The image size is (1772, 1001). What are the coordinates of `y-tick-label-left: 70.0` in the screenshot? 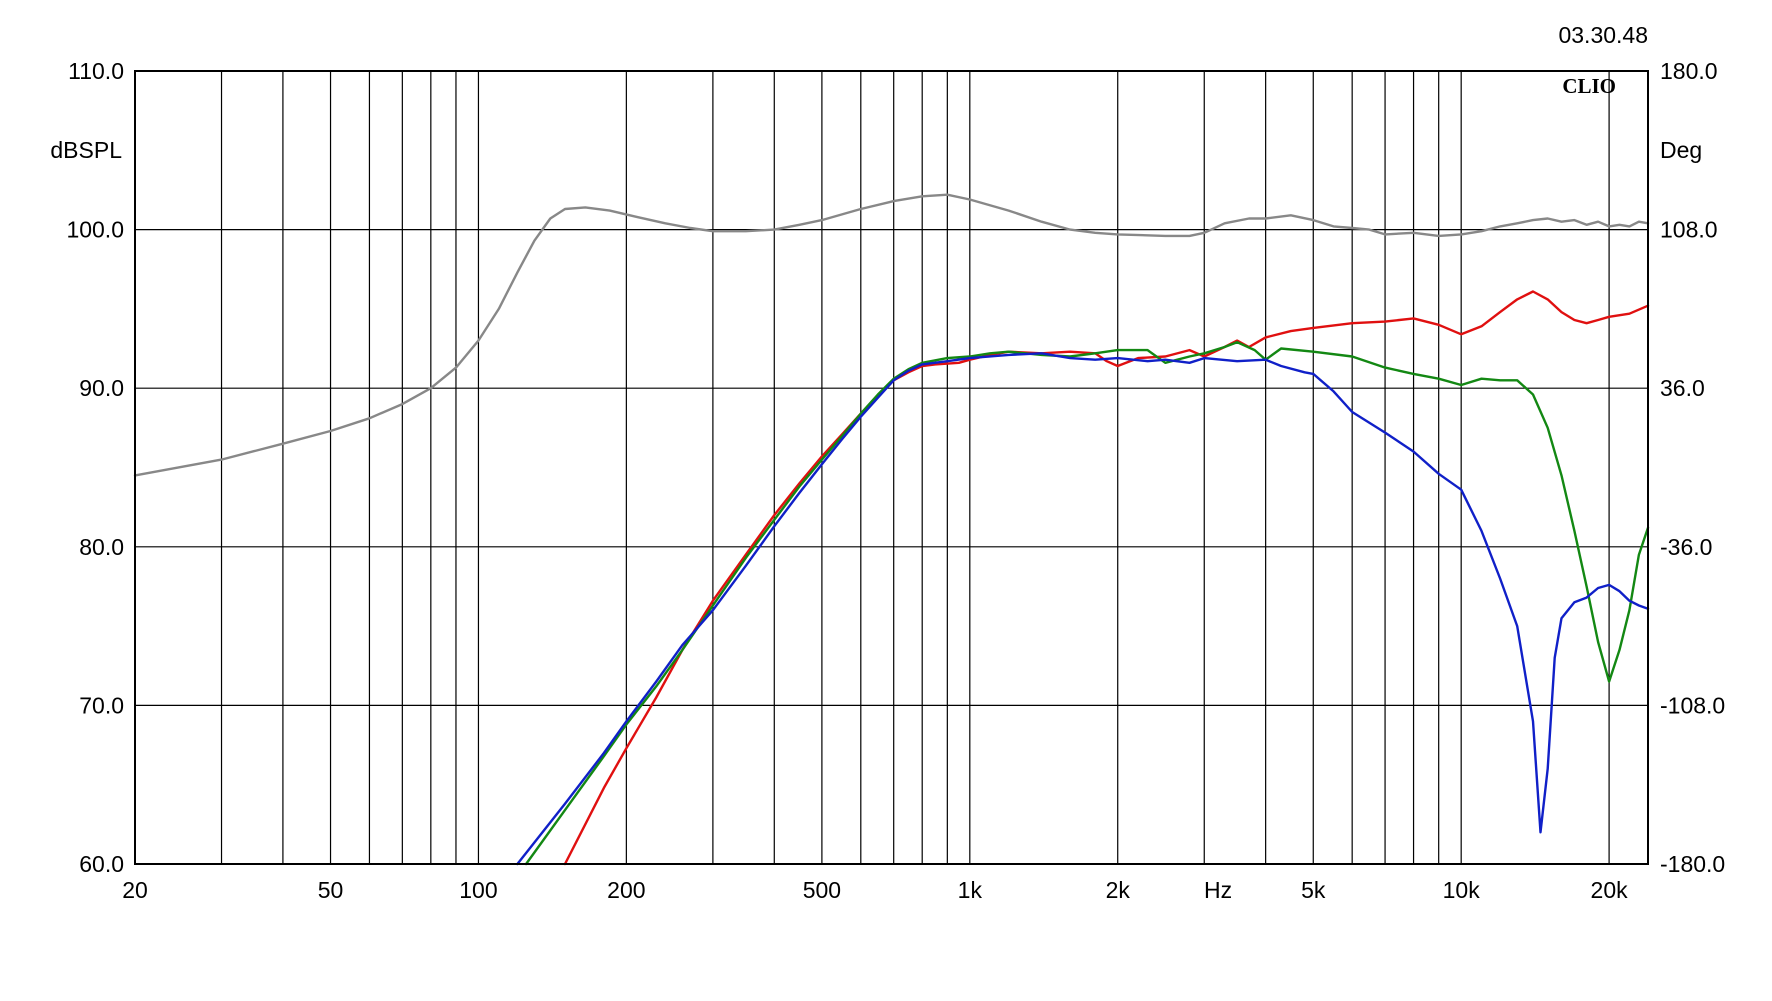 It's located at (101, 705).